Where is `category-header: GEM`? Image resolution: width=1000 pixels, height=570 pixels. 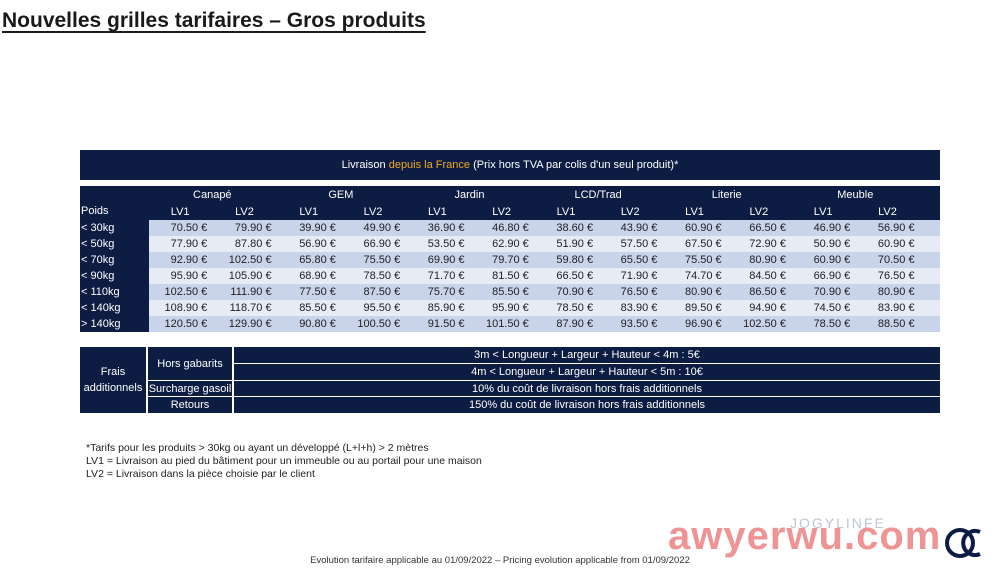 category-header: GEM is located at coordinates (341, 195).